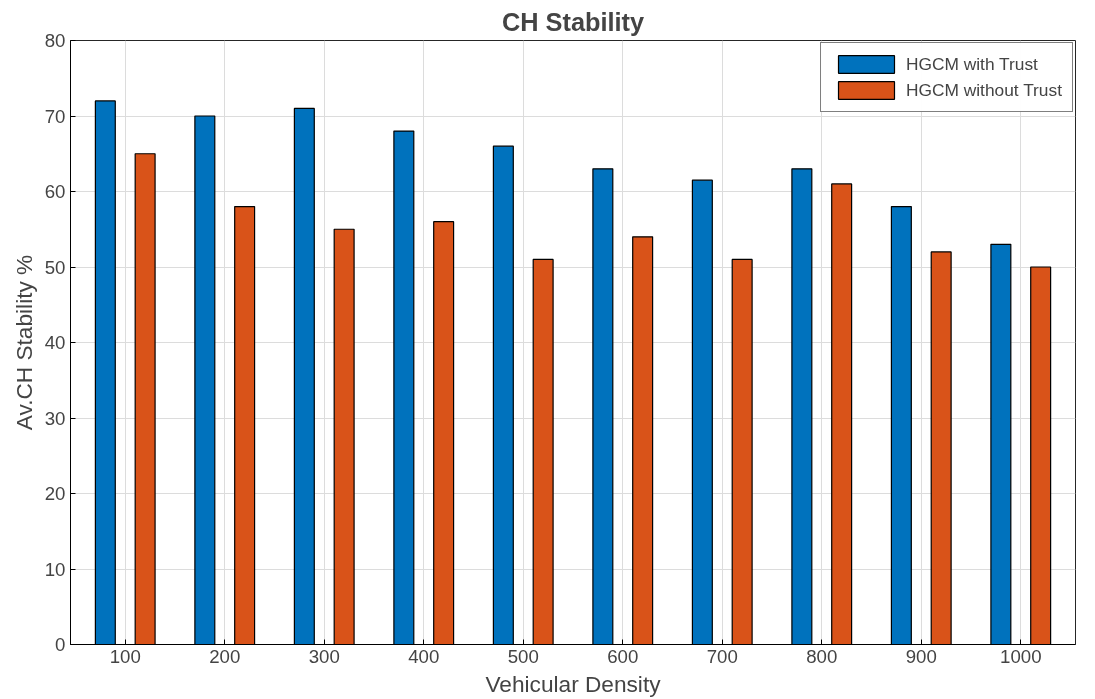 This screenshot has width=1095, height=699. What do you see at coordinates (55, 116) in the screenshot?
I see `y-tick-label: 70` at bounding box center [55, 116].